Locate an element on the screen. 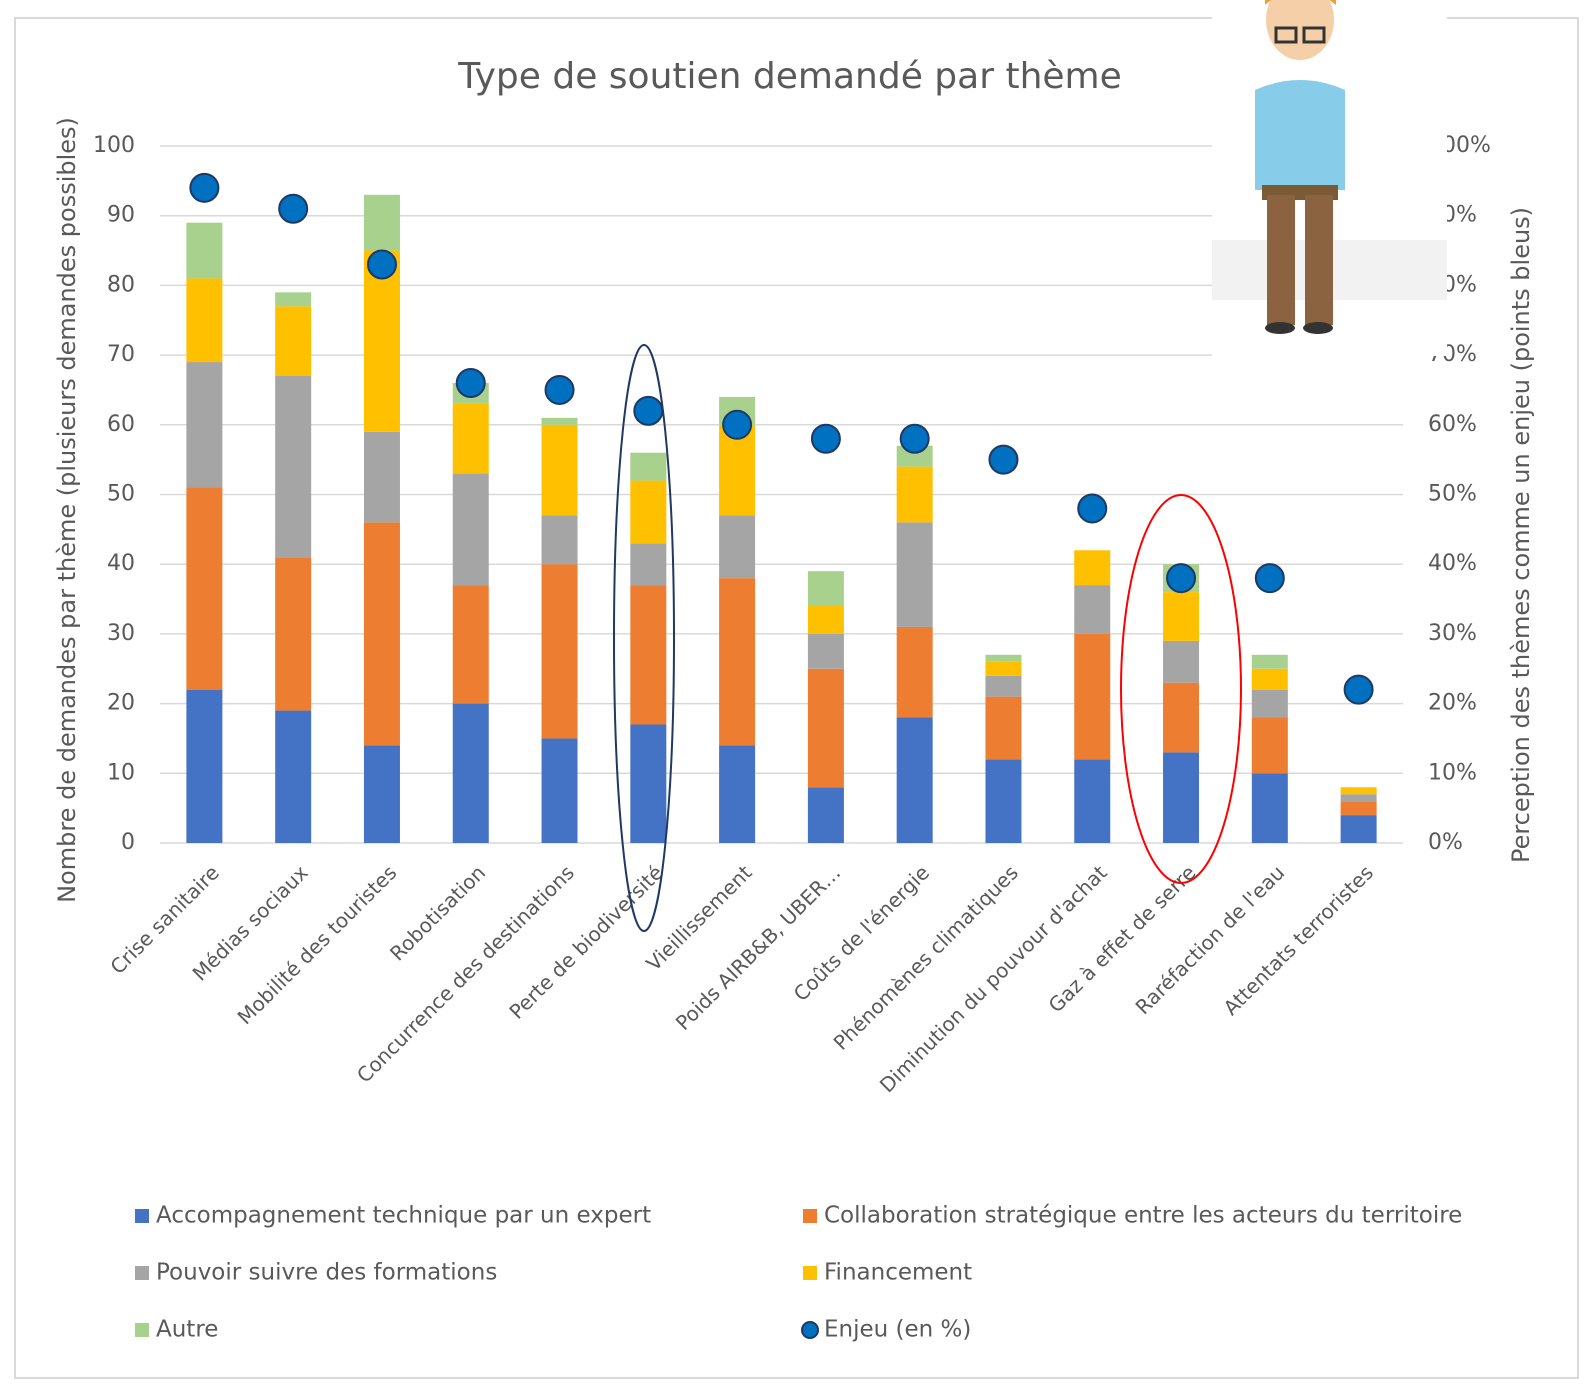 This screenshot has height=1397, width=1588. y2-tick-label: 40% is located at coordinates (1452, 563).